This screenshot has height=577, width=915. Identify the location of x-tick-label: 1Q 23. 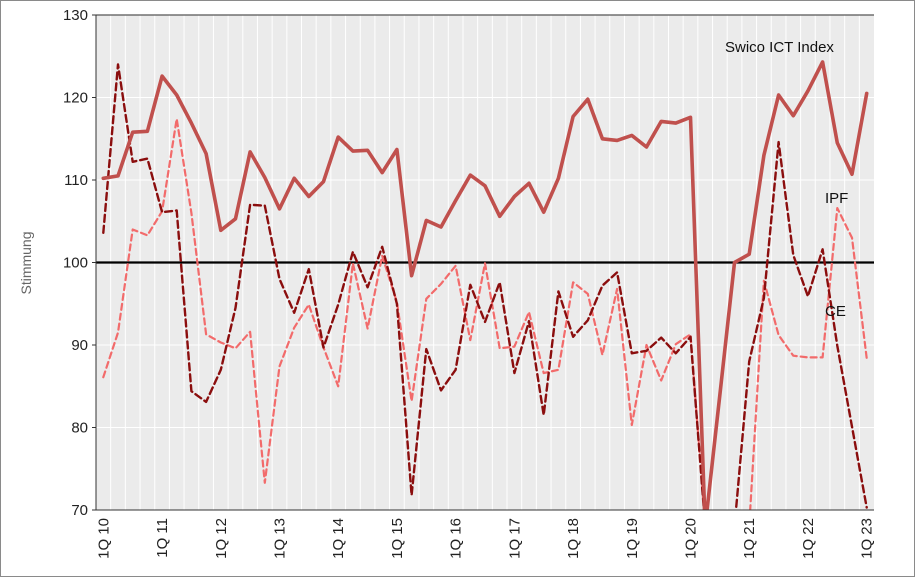
(867, 538).